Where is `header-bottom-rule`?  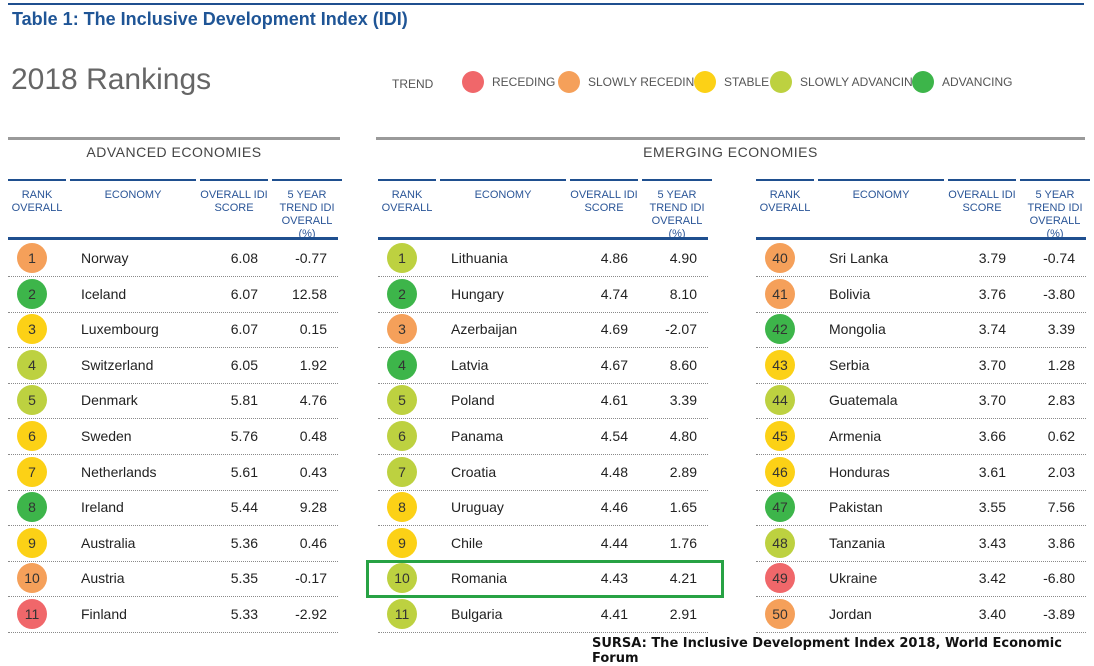
header-bottom-rule is located at coordinates (173, 238).